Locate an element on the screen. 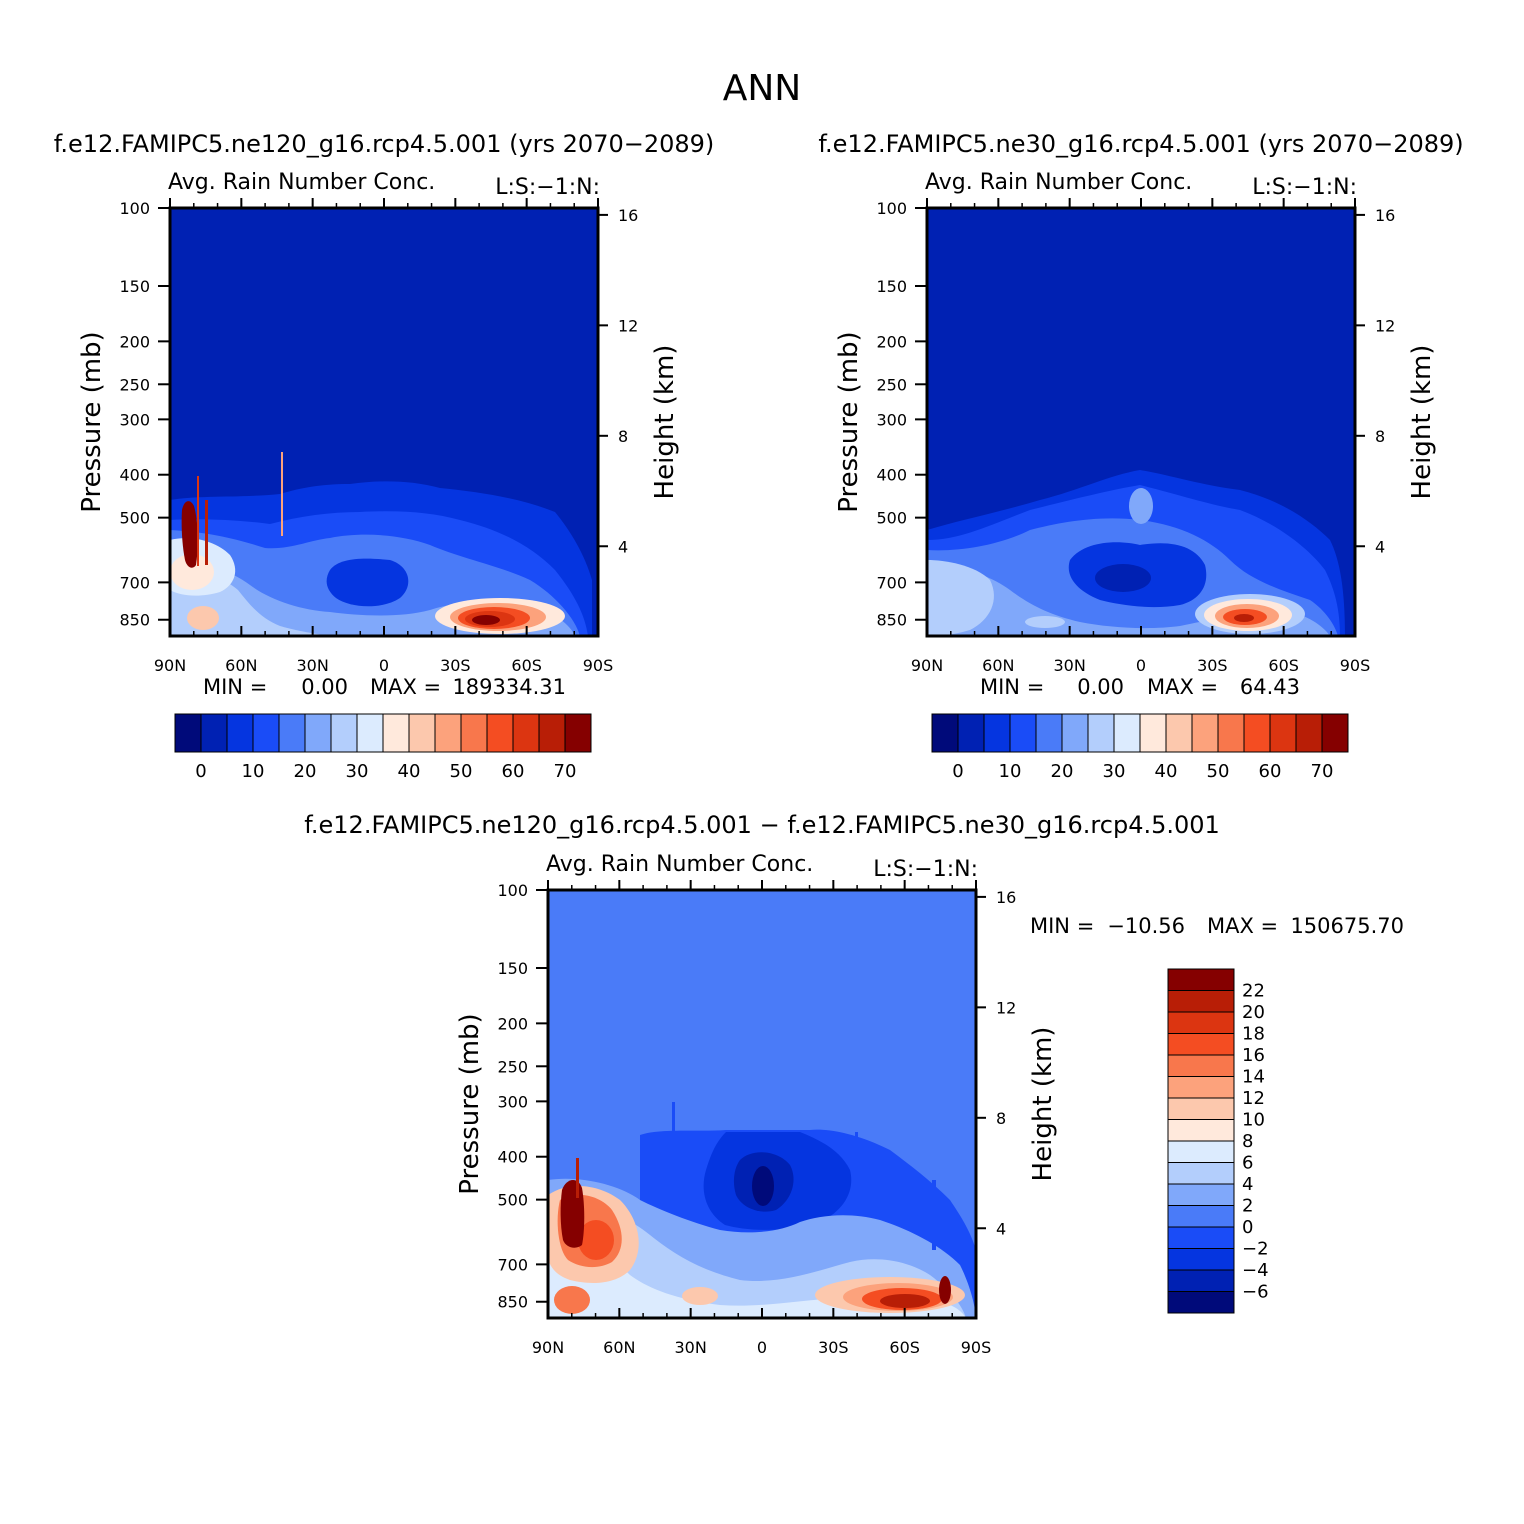 This screenshot has width=1524, height=1524. y2-tick-label: 16 is located at coordinates (1385, 215).